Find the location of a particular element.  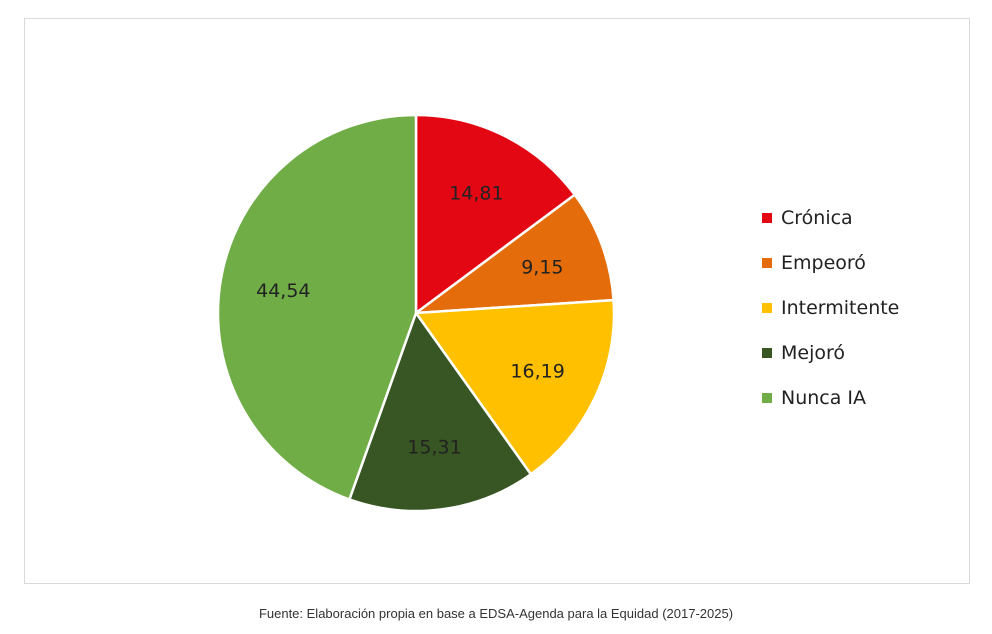

legend-label: Nunca IA is located at coordinates (824, 397).